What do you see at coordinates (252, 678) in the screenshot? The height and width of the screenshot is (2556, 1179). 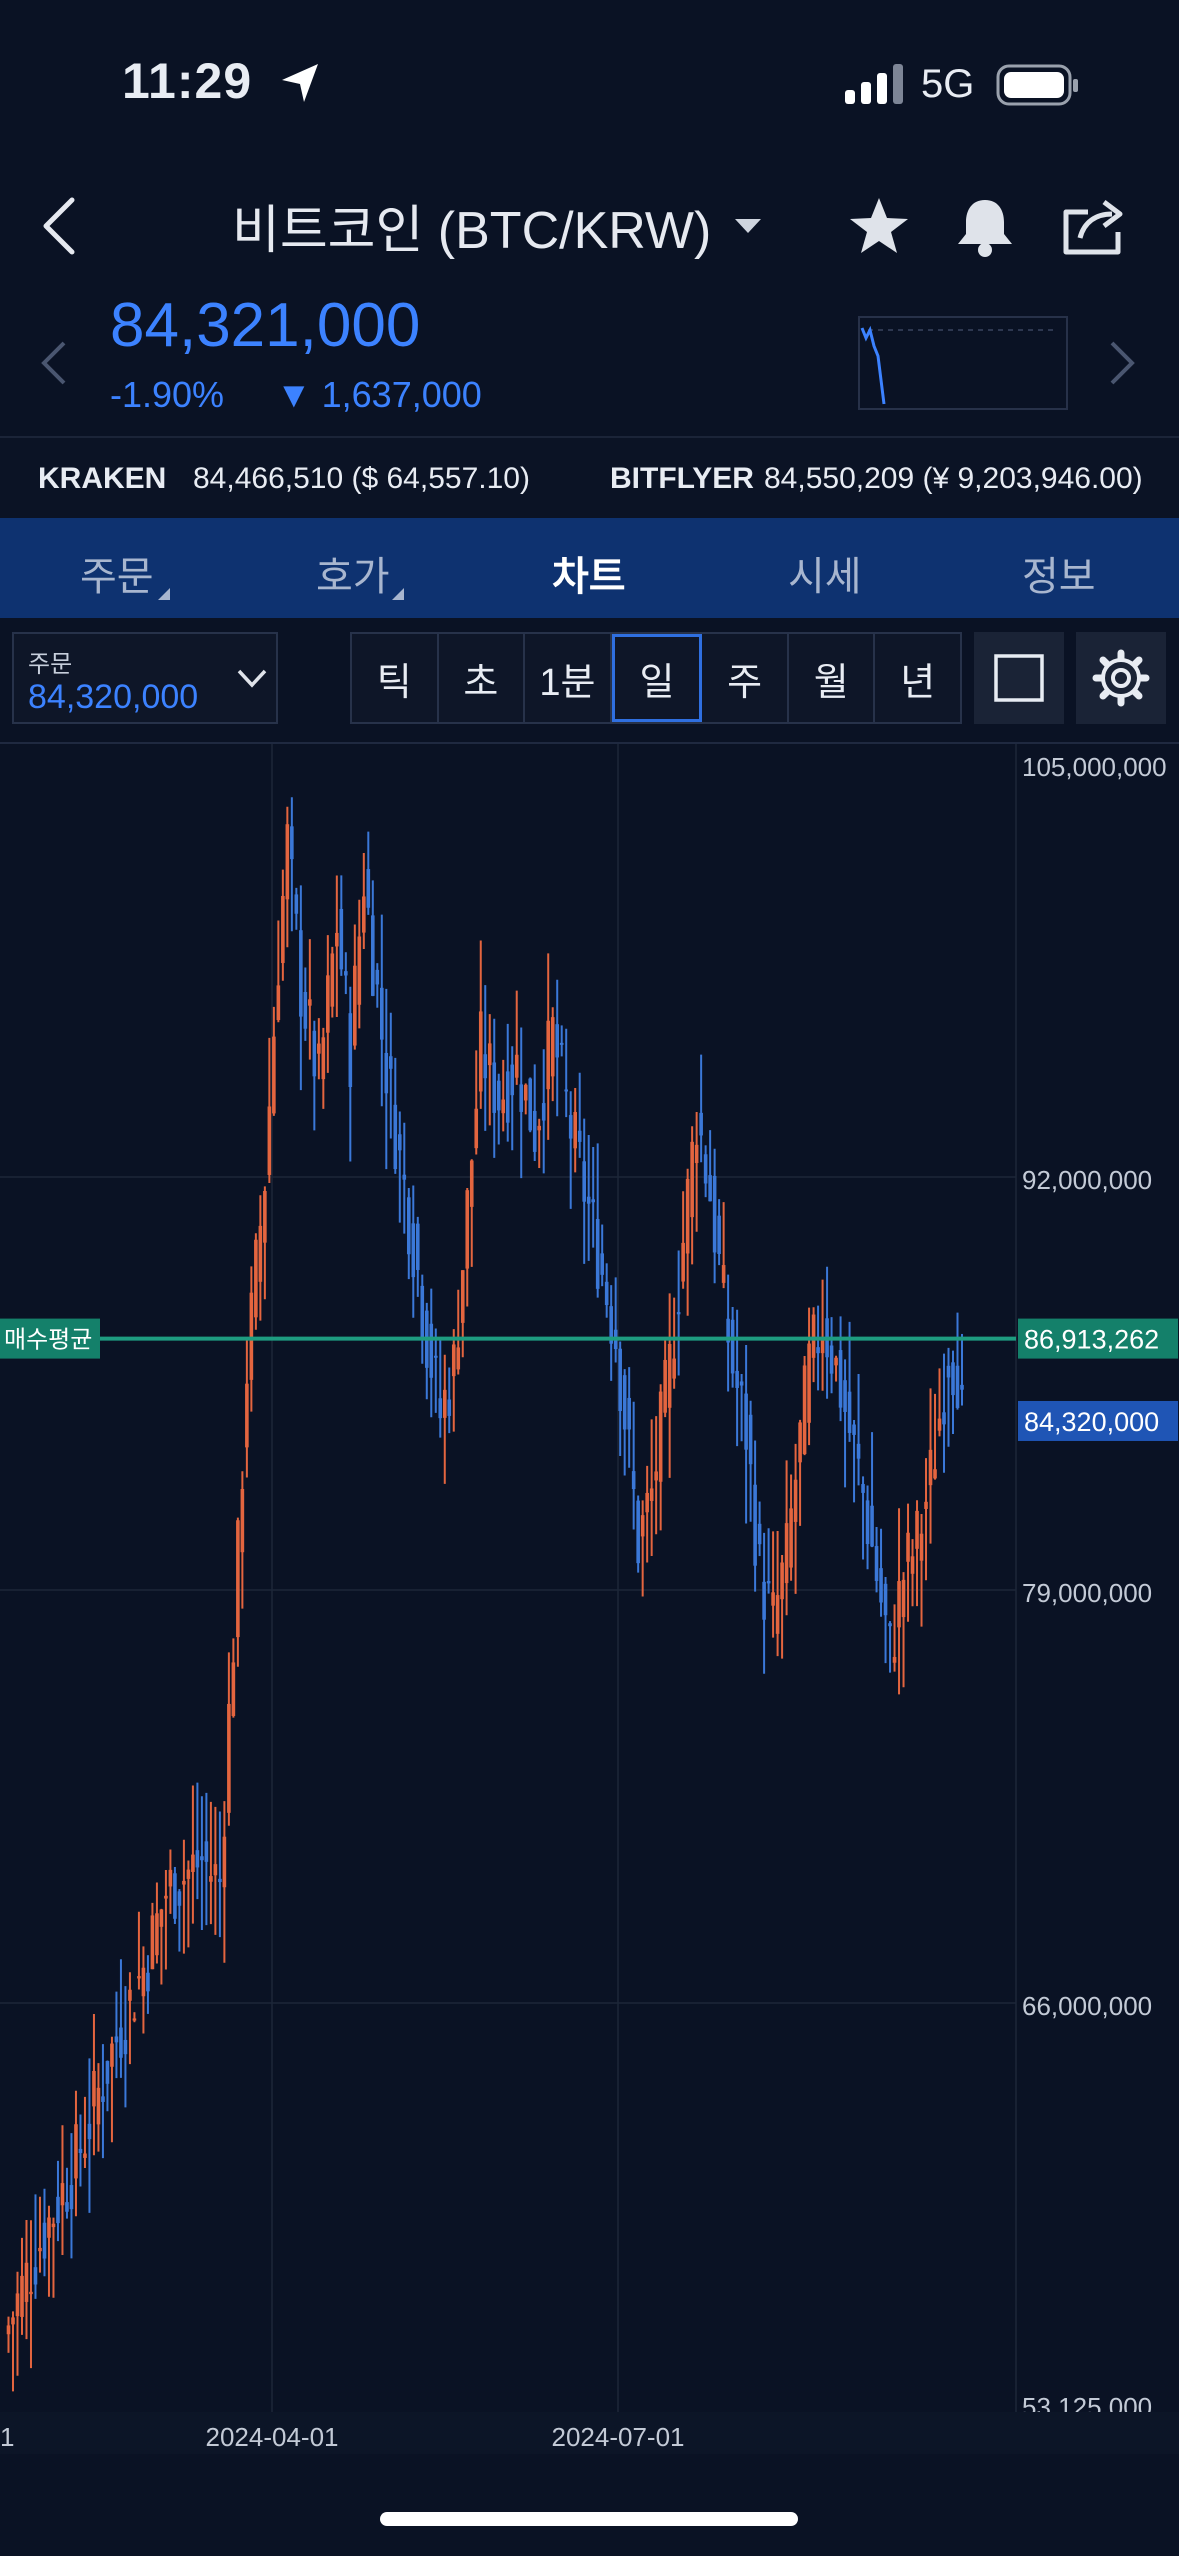 I see `chevron-down-icon` at bounding box center [252, 678].